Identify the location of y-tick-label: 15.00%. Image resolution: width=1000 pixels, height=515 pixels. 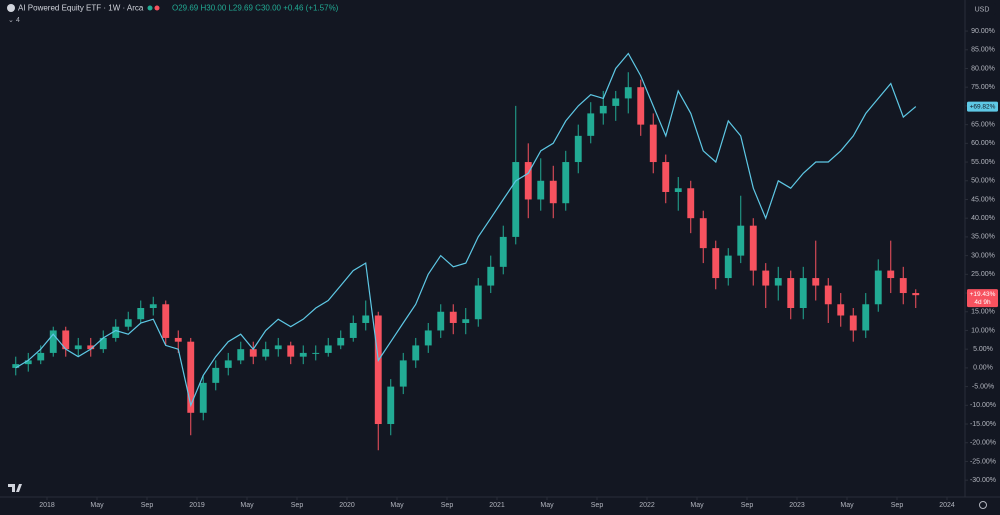
(983, 312).